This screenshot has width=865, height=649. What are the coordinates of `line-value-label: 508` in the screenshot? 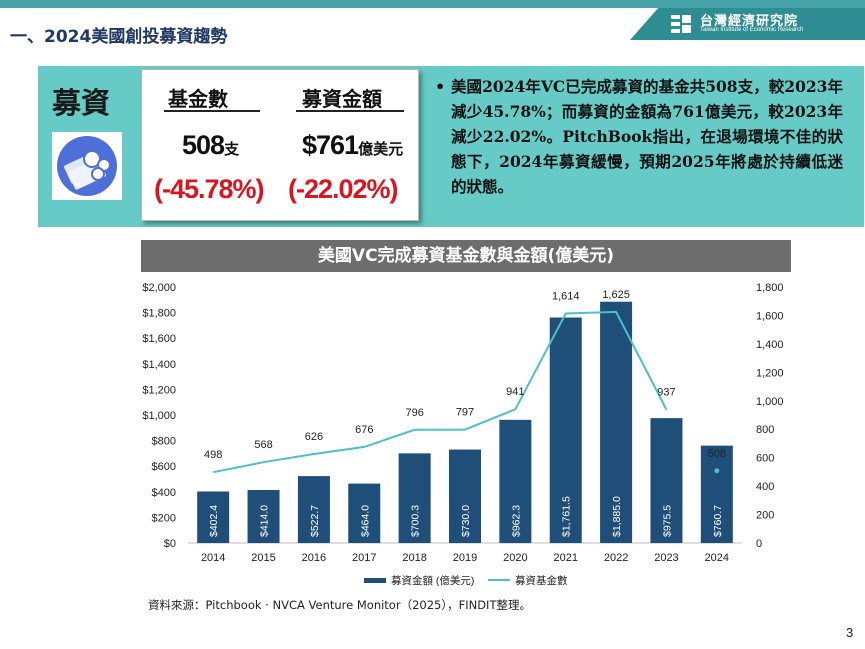 It's located at (717, 454).